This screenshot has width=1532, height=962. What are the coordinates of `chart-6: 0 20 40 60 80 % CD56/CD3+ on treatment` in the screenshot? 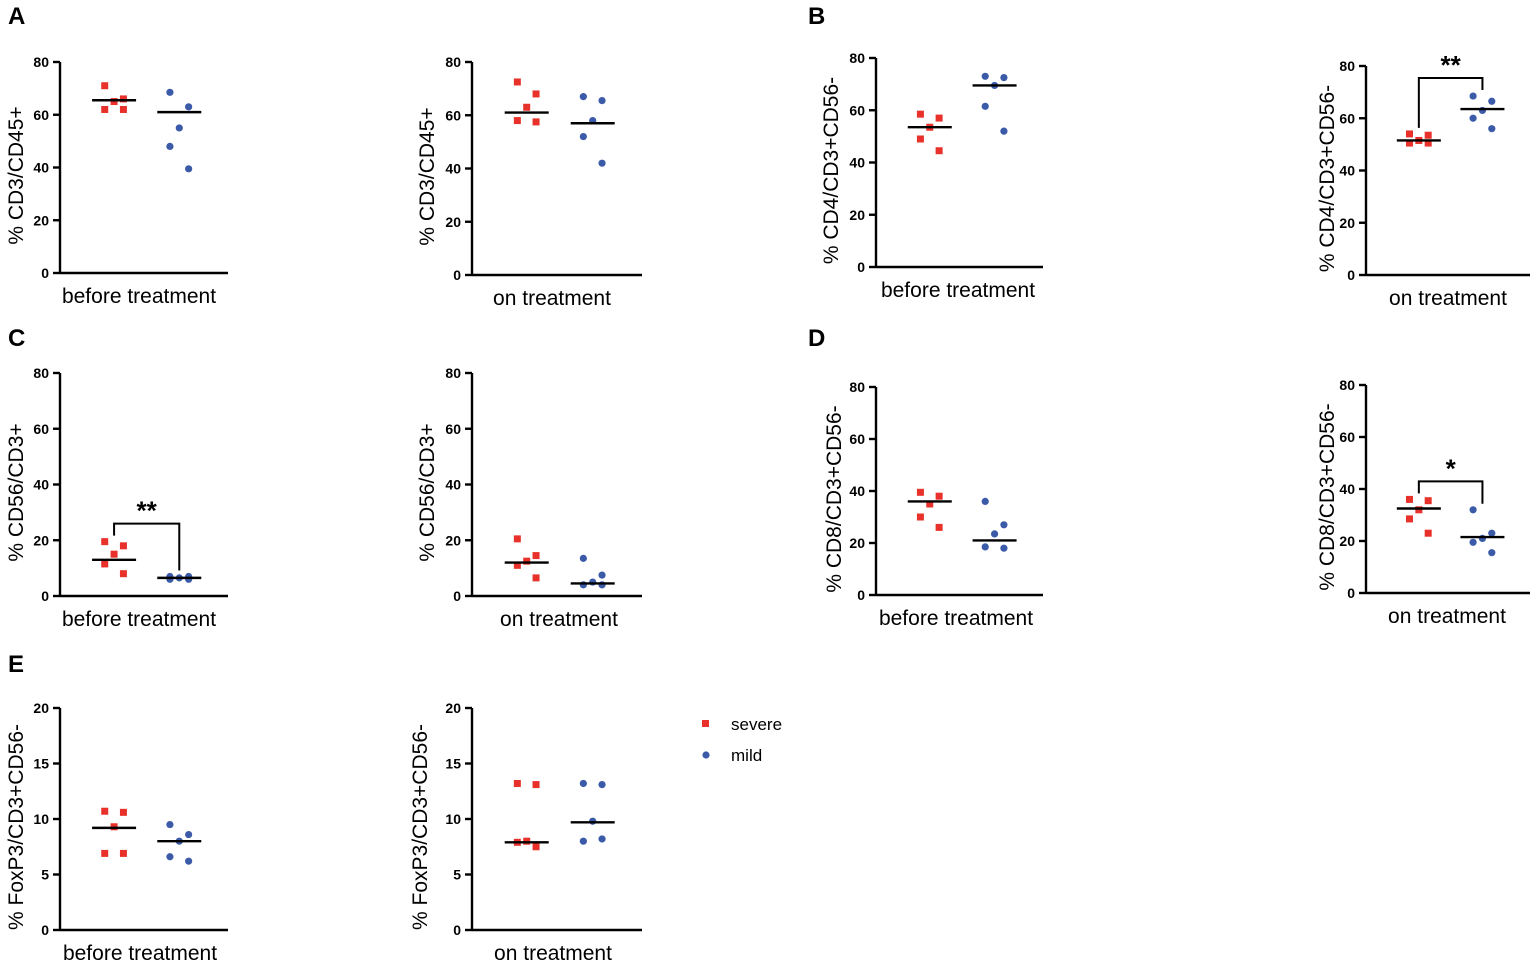 It's located at (529, 498).